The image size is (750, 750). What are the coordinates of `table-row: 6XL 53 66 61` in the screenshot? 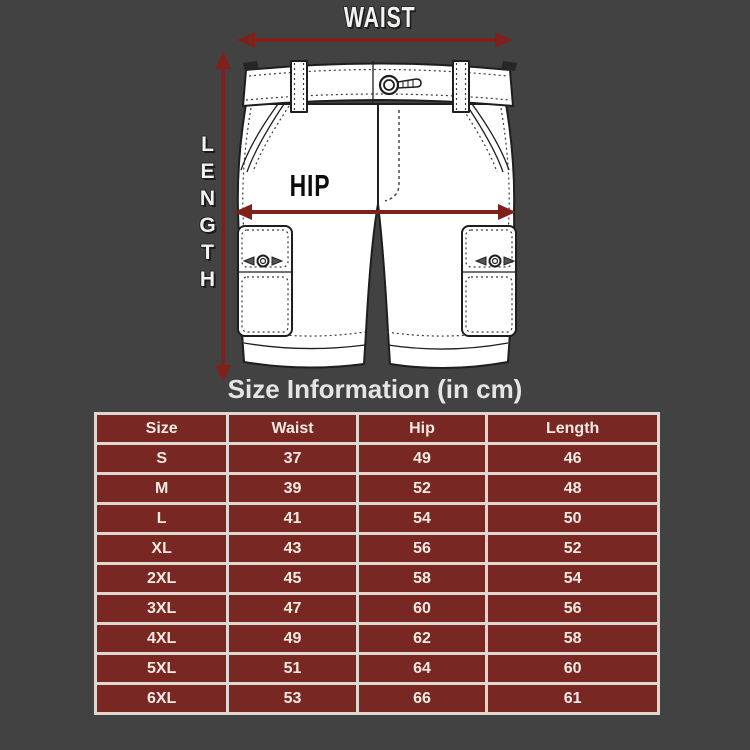 It's located at (376, 698).